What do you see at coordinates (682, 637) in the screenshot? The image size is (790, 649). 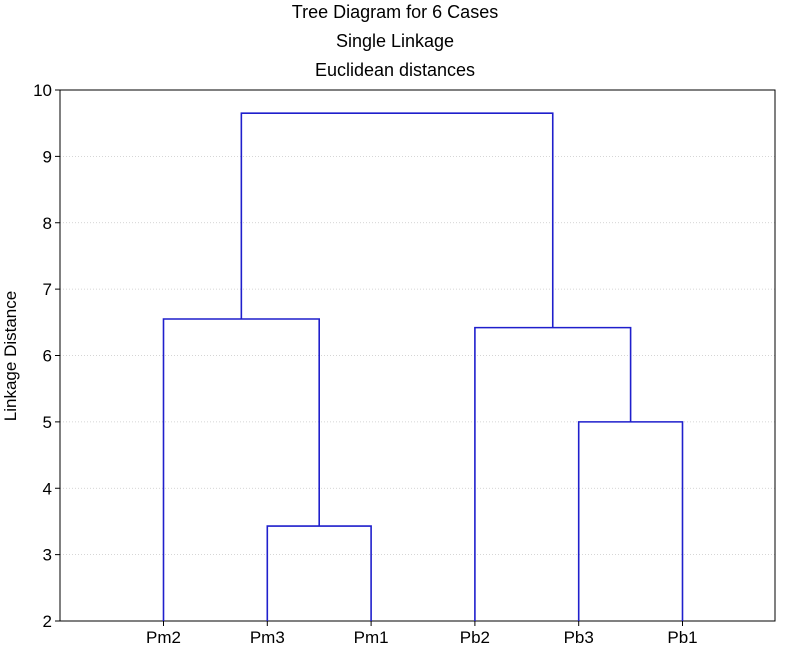 I see `leaf-label-pb1: Pb1` at bounding box center [682, 637].